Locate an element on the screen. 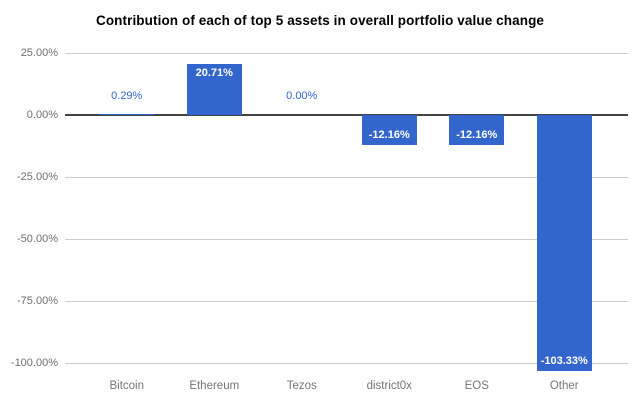 The image size is (640, 410). x-axis-label-other: Other is located at coordinates (564, 386).